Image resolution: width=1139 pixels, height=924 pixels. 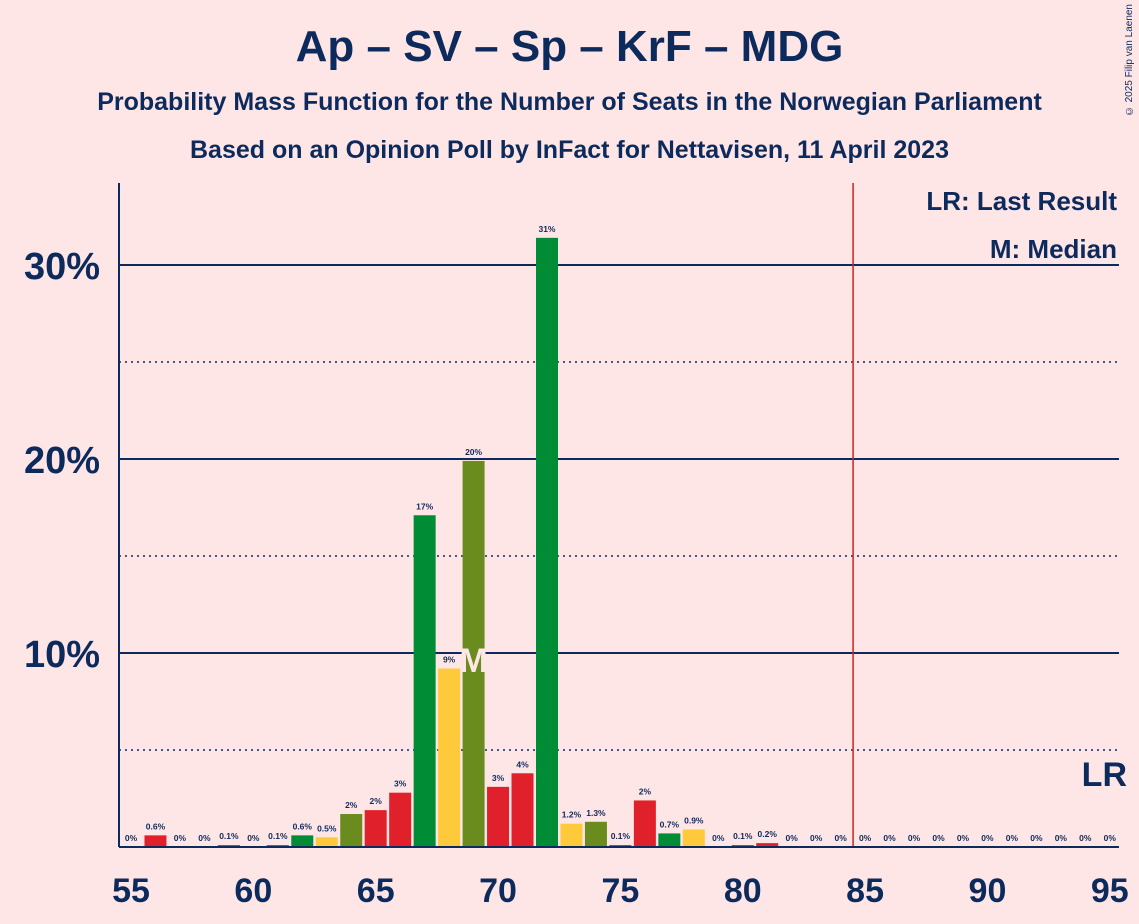 What do you see at coordinates (253, 891) in the screenshot?
I see `x-tick-label: 60` at bounding box center [253, 891].